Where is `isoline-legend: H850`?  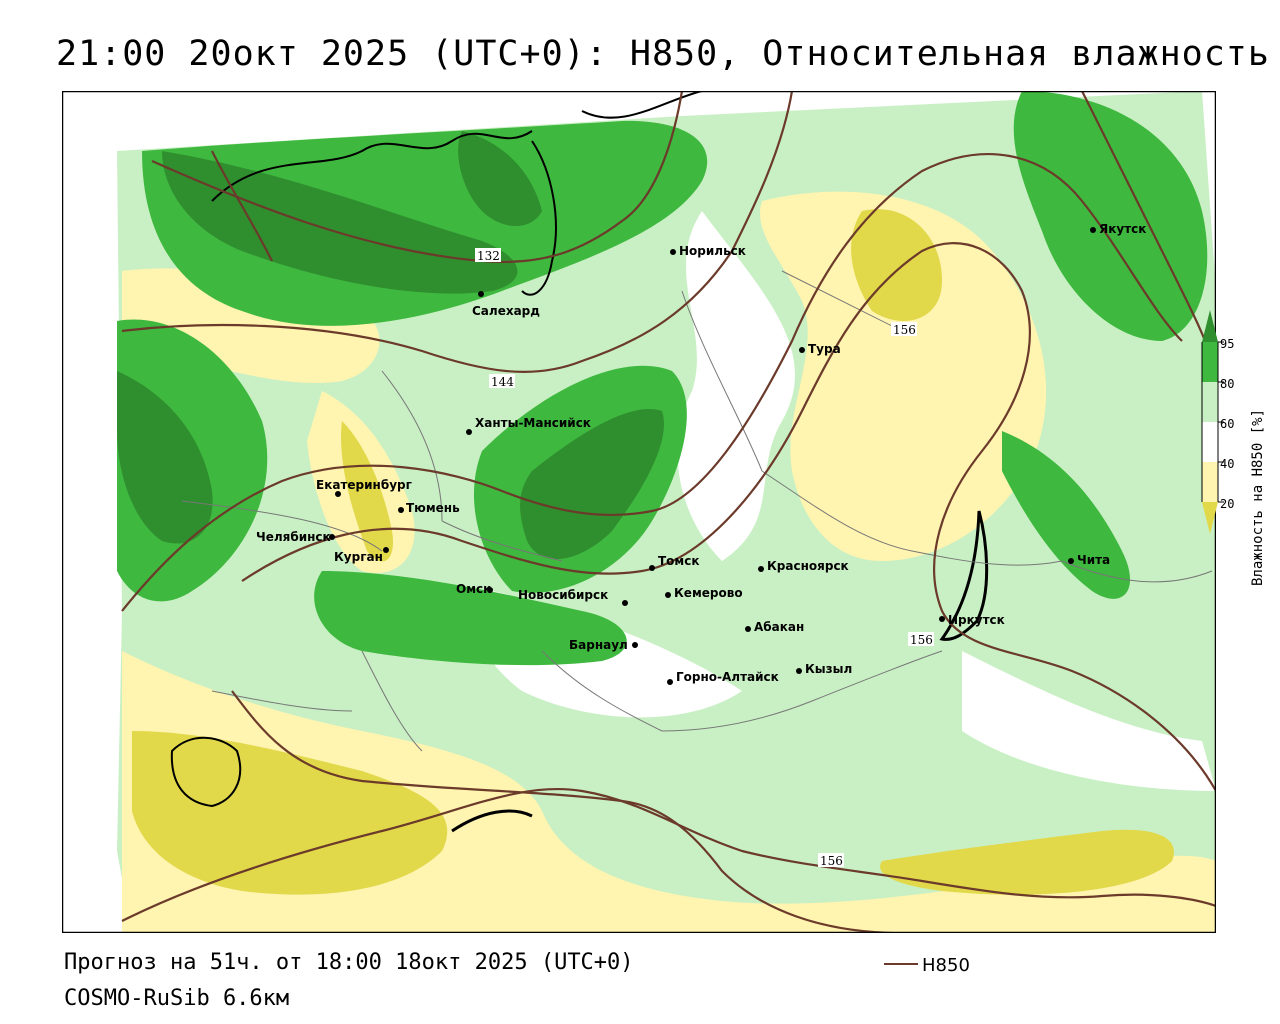
isoline-legend: H850 is located at coordinates (944, 966).